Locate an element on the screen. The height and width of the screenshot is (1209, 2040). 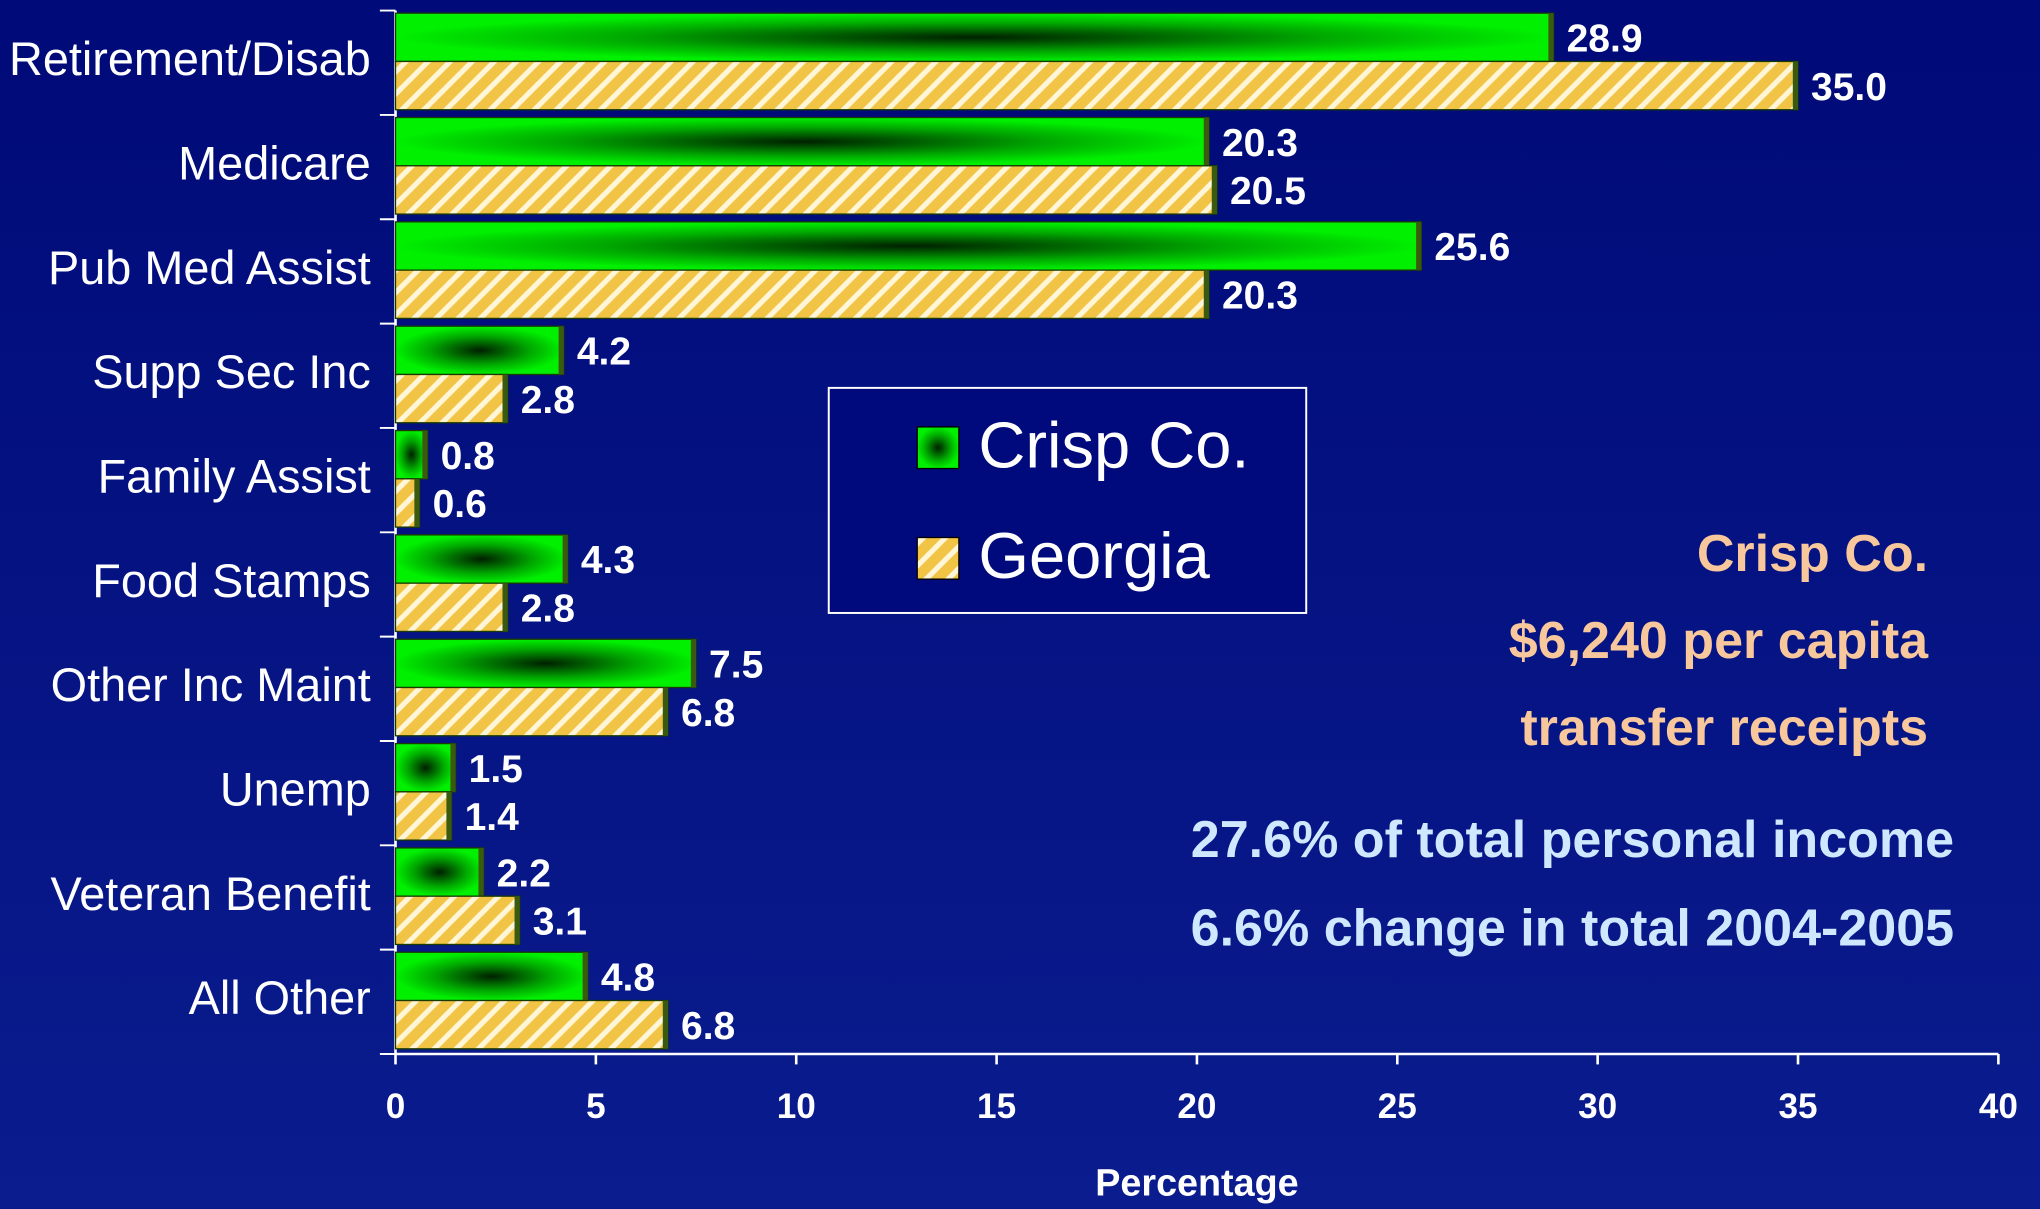
category-label: Medicare is located at coordinates (274, 163).